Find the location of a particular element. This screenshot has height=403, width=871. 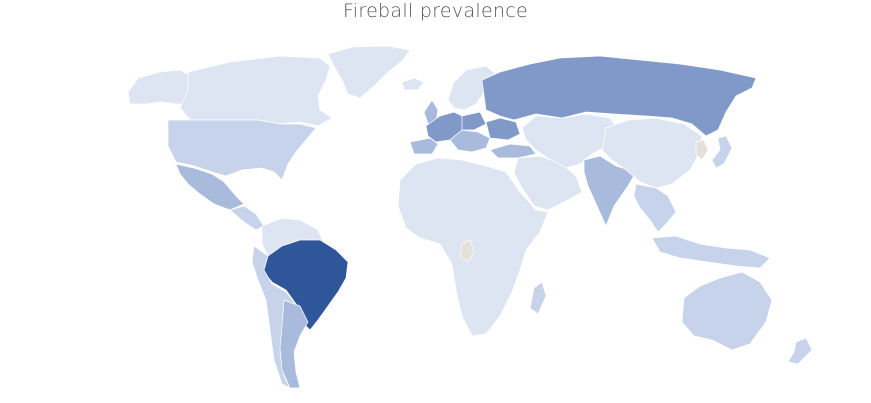

region-united-kingdom is located at coordinates (431, 112).